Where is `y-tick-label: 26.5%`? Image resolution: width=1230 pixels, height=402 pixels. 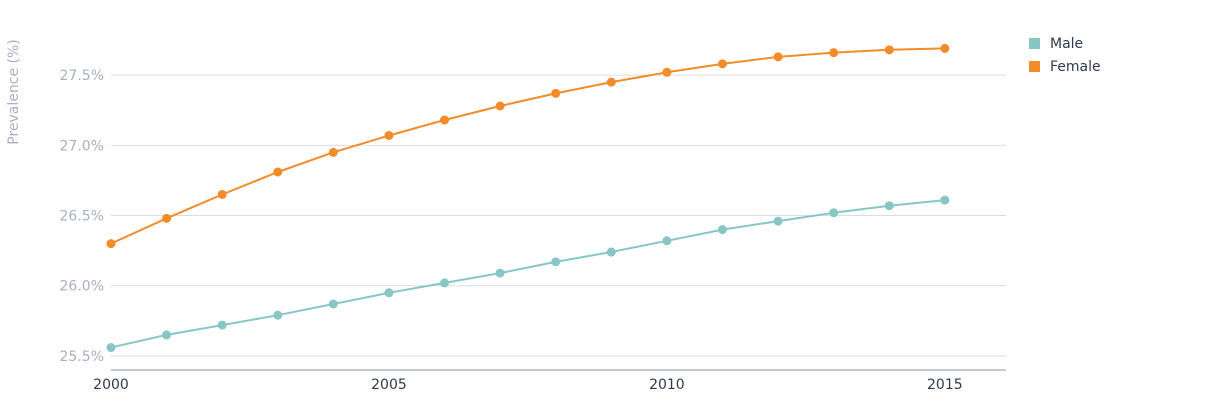
y-tick-label: 26.5% is located at coordinates (82, 217).